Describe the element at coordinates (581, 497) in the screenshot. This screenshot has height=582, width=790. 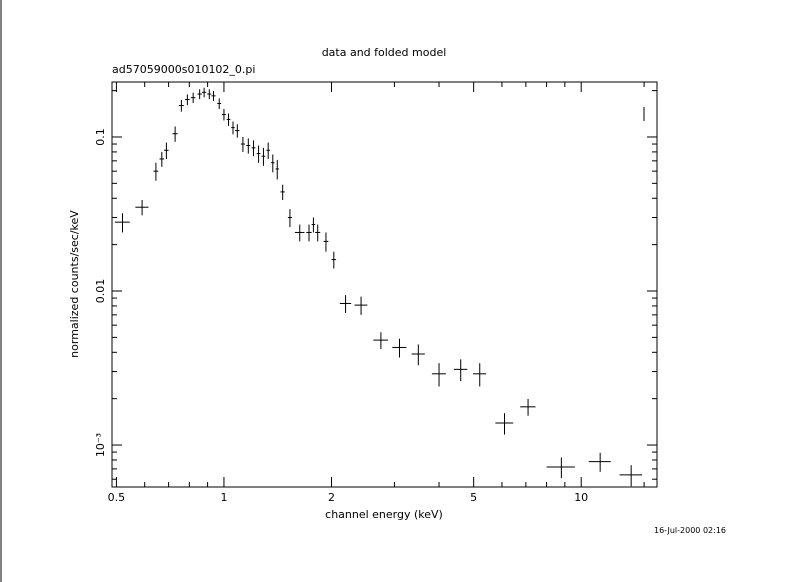
I see `x-tick-label: 10` at that location.